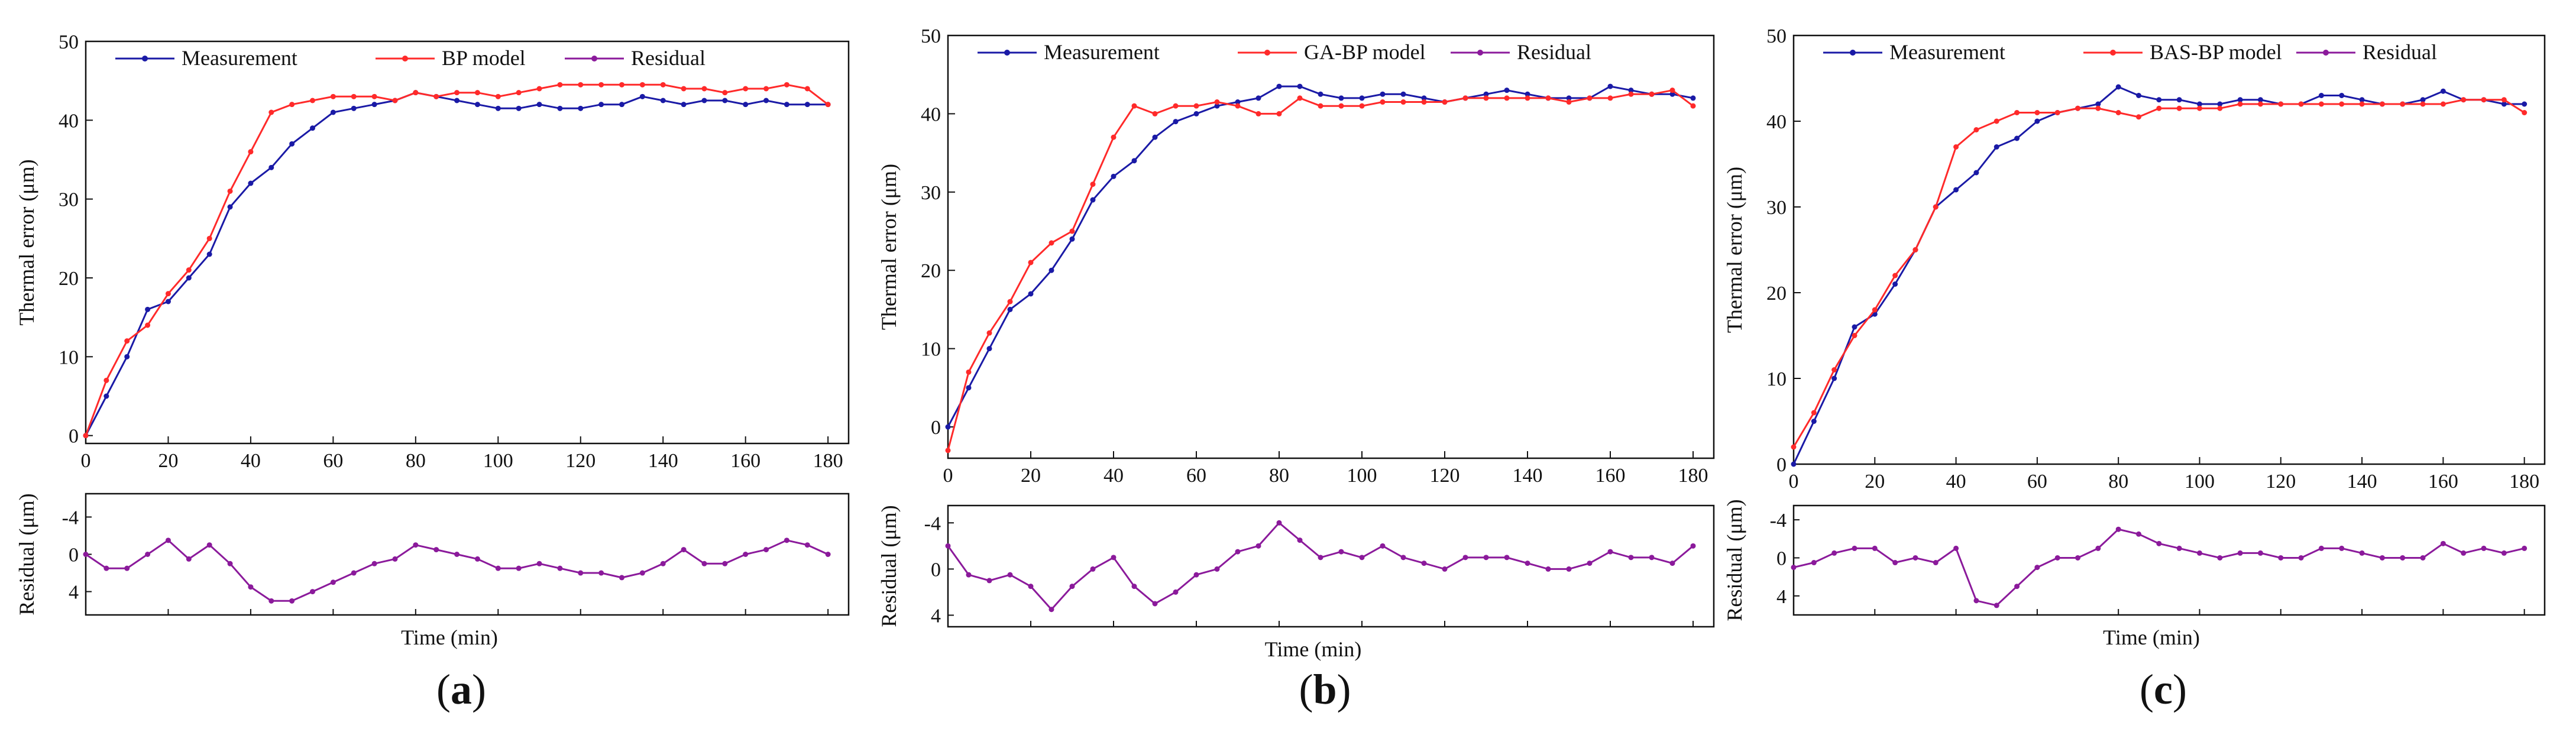 This screenshot has width=2576, height=745. Describe the element at coordinates (2443, 482) in the screenshot. I see `x-tick-label: 160` at that location.